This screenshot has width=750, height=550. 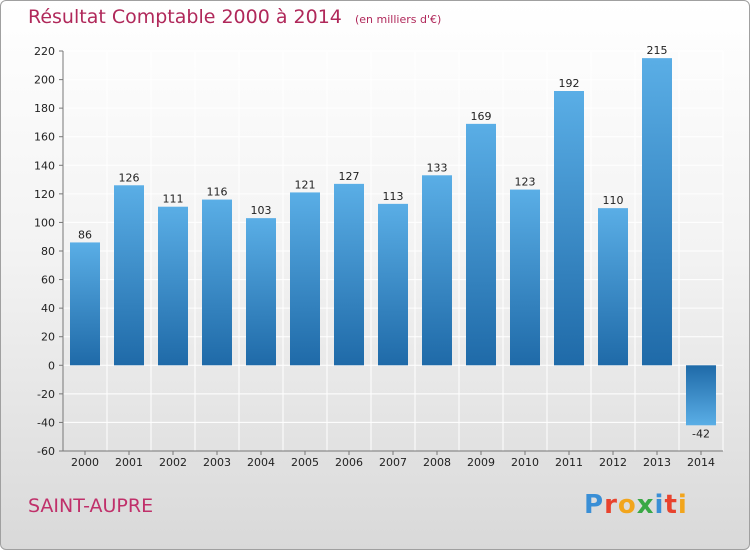 I want to click on x-tick-label-2010: 2010, so click(x=525, y=462).